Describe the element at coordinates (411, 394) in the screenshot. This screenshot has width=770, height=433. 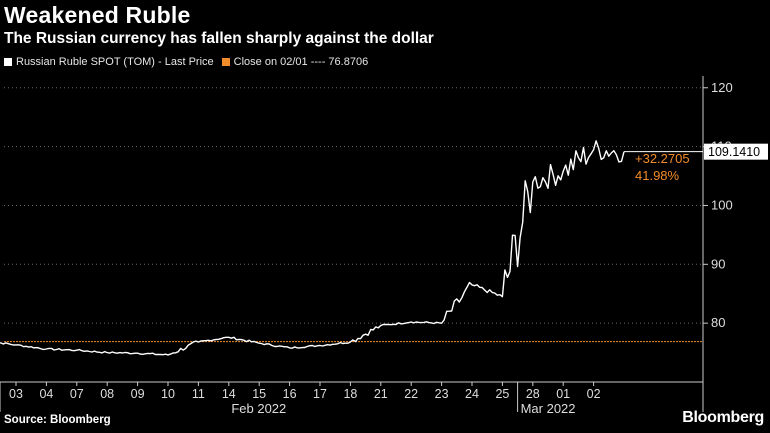
I see `x-tick-label: 22` at that location.